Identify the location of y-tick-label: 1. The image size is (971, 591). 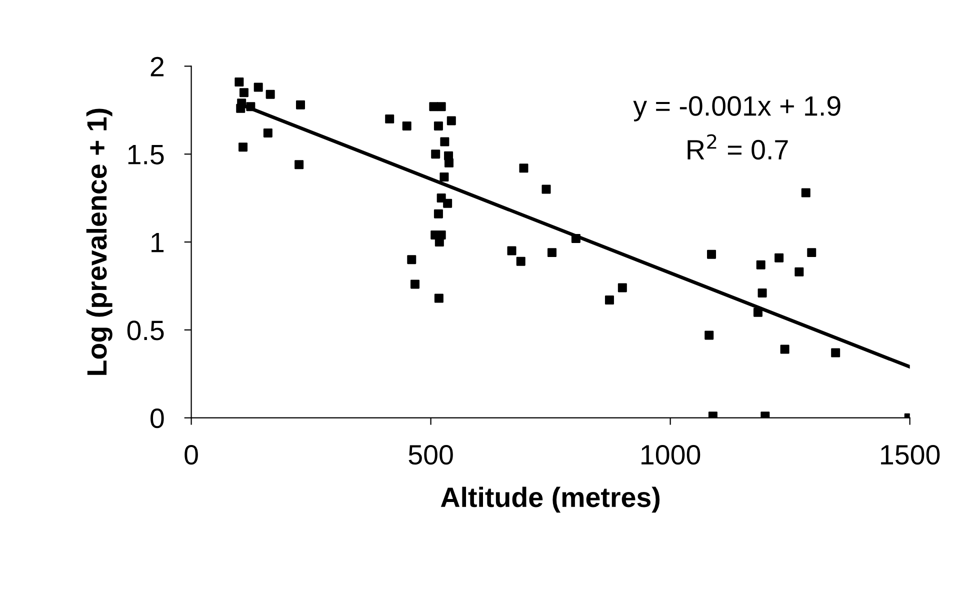
(158, 242).